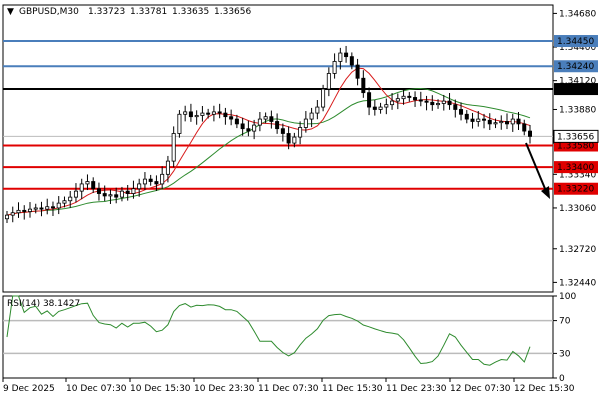  Describe the element at coordinates (106, 12) in the screenshot. I see `open-value: 1.33723` at that location.